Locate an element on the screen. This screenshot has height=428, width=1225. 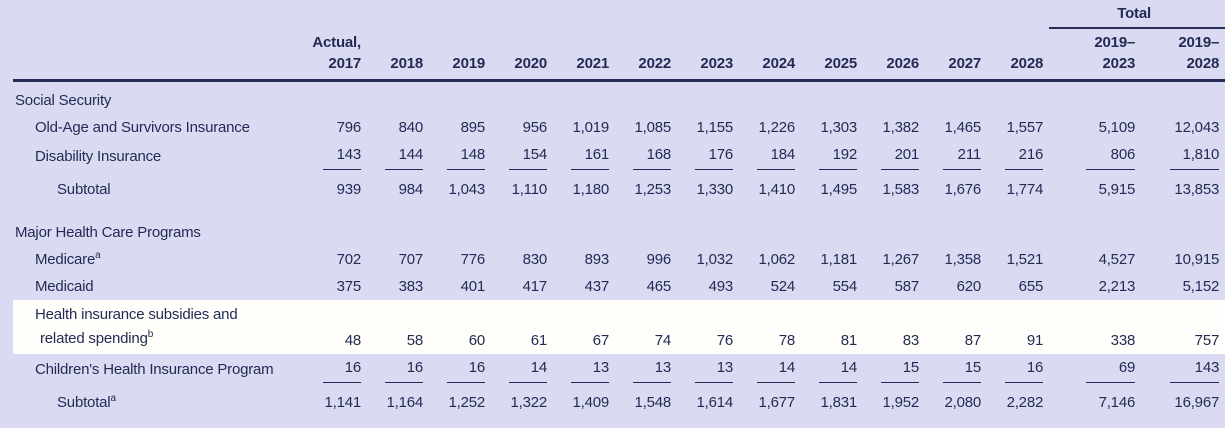
row-label: Old-Age and Survivors Insurance is located at coordinates (142, 127).